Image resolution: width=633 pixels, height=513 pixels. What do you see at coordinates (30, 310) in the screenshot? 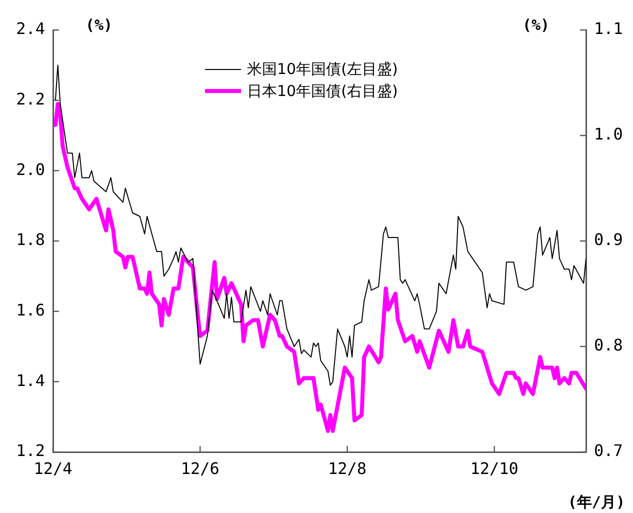
I see `y-tick-label: 1.6` at bounding box center [30, 310].